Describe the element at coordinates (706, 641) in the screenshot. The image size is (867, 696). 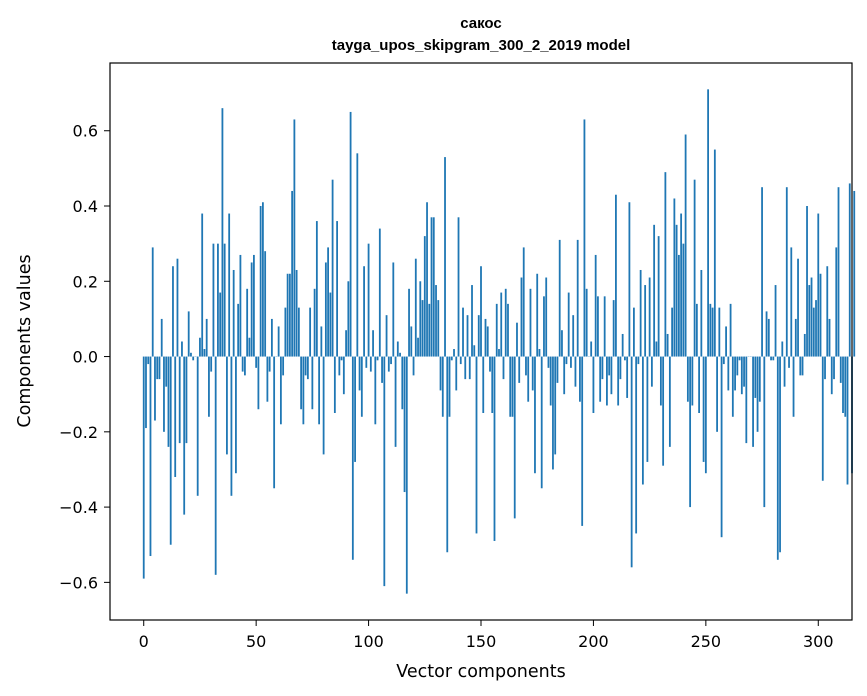
I see `x-tick-label: 250` at that location.